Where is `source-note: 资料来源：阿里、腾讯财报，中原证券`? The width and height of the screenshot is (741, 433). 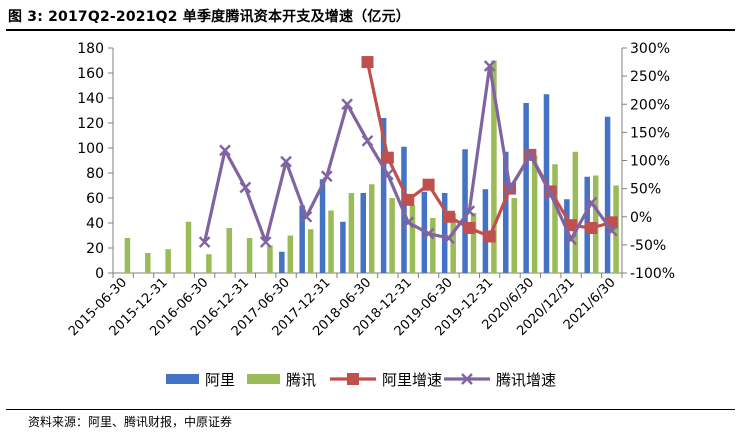
source-note: 资料来源：阿里、腾讯财报，中原证券 is located at coordinates (130, 422).